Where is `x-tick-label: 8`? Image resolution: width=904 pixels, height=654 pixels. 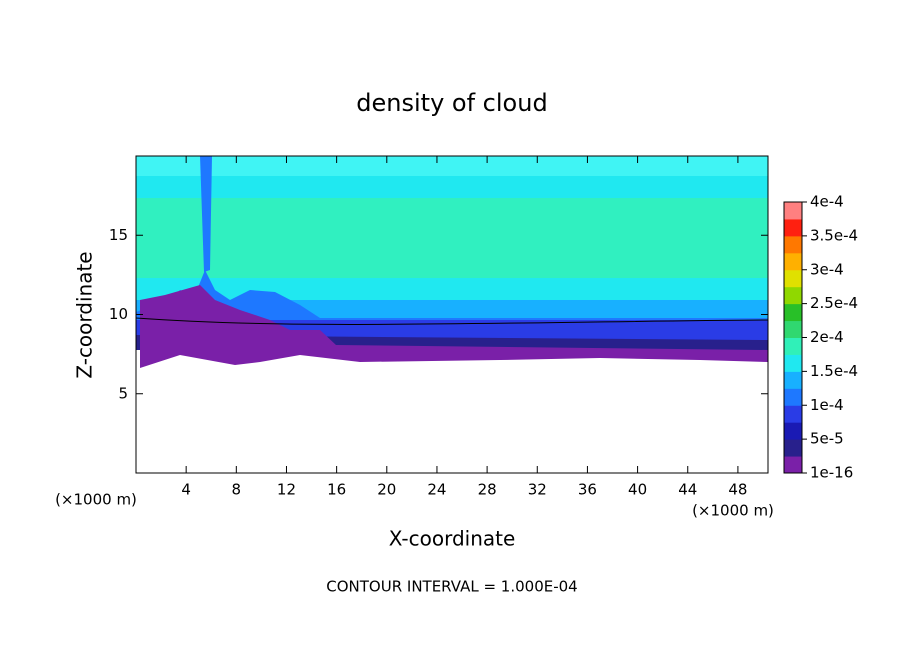
x-tick-label: 8 is located at coordinates (237, 490).